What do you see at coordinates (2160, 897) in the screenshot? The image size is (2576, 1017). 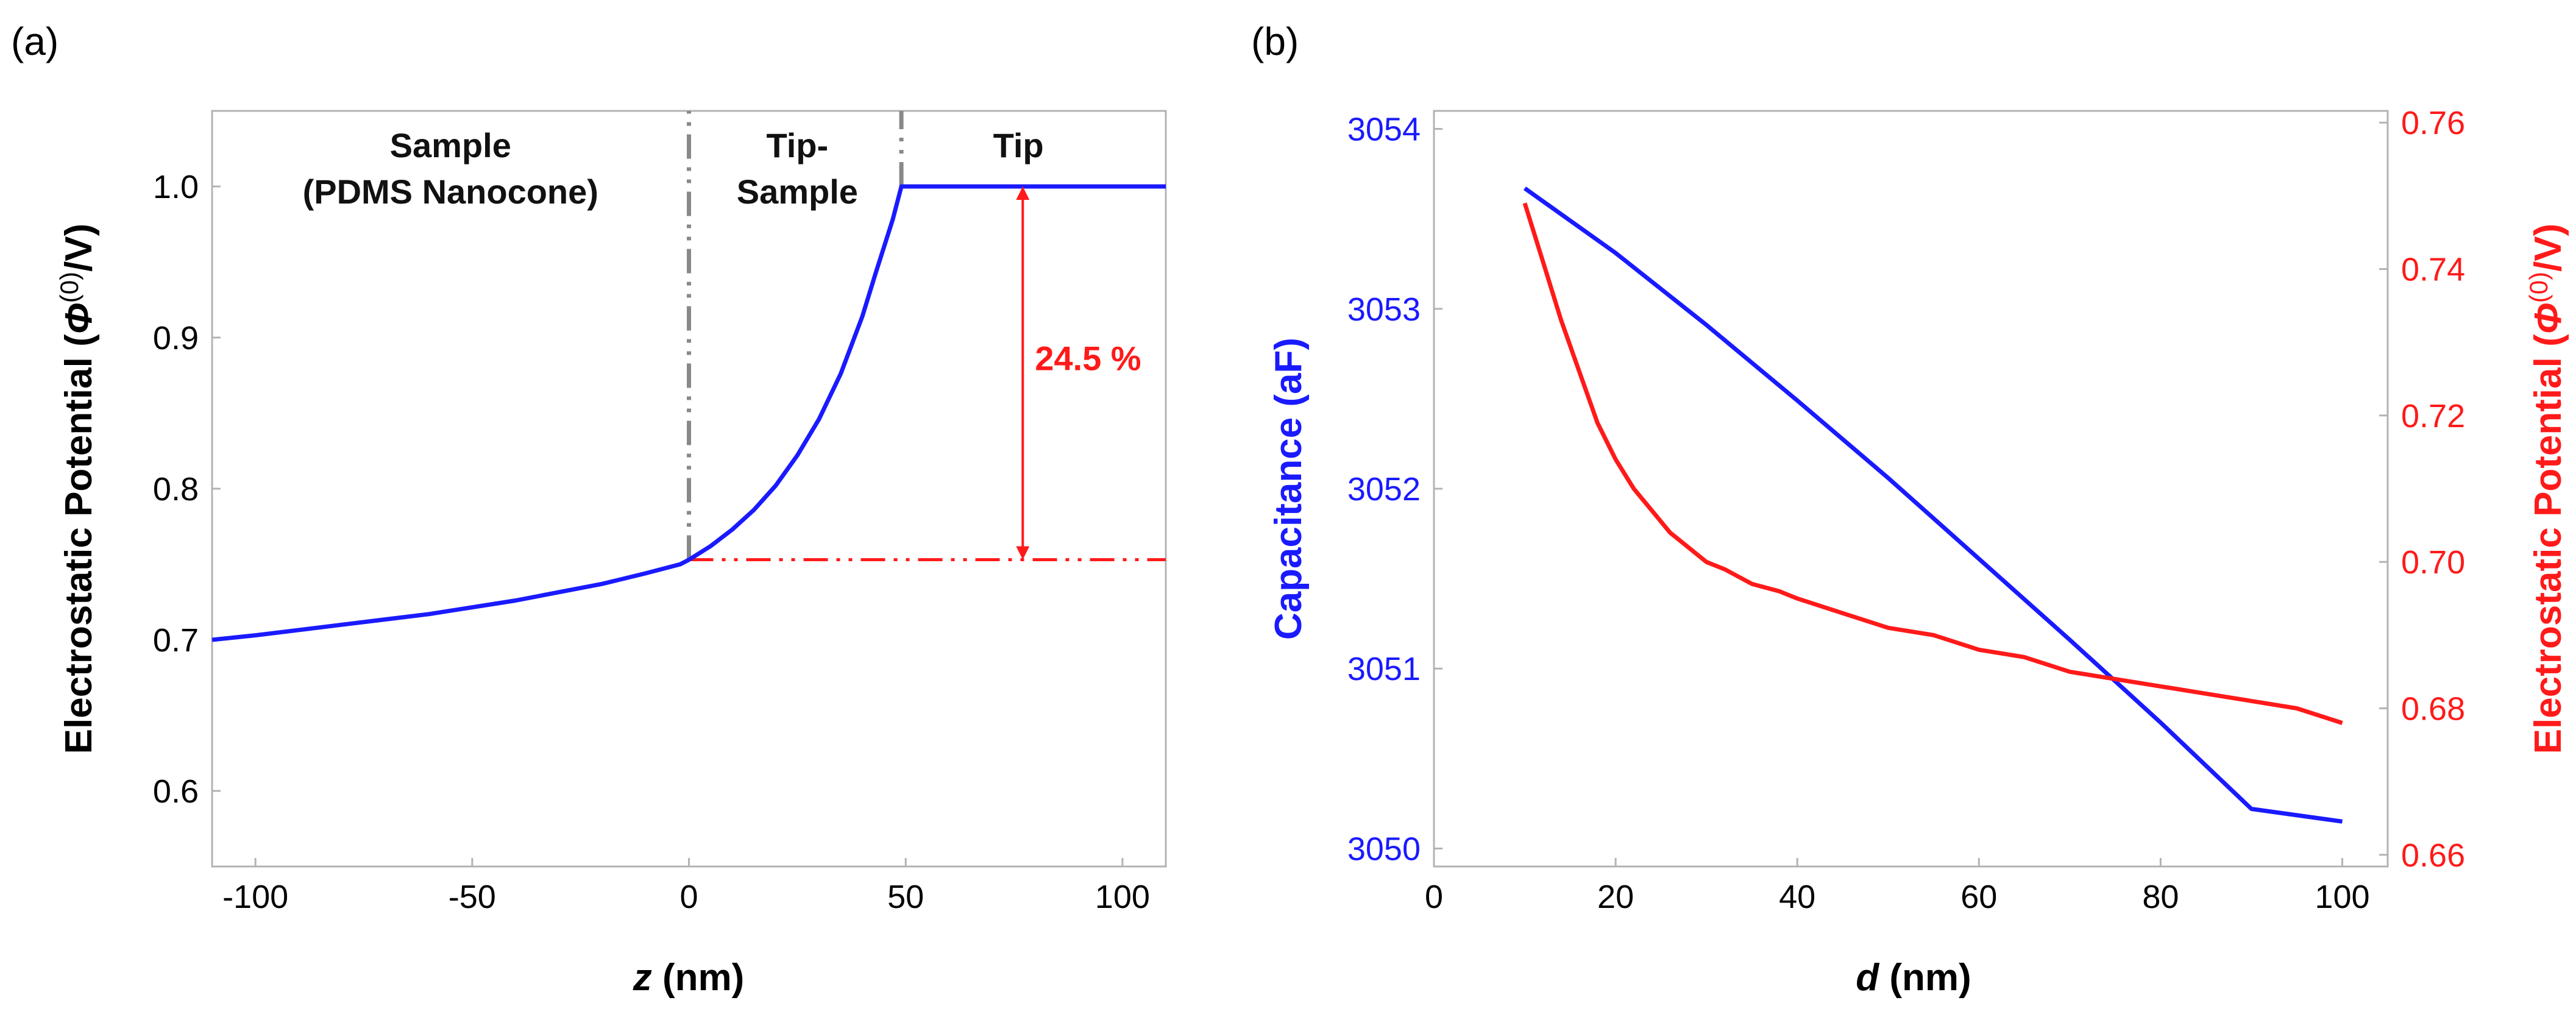 I see `x-tick-label-b: 80` at bounding box center [2160, 897].